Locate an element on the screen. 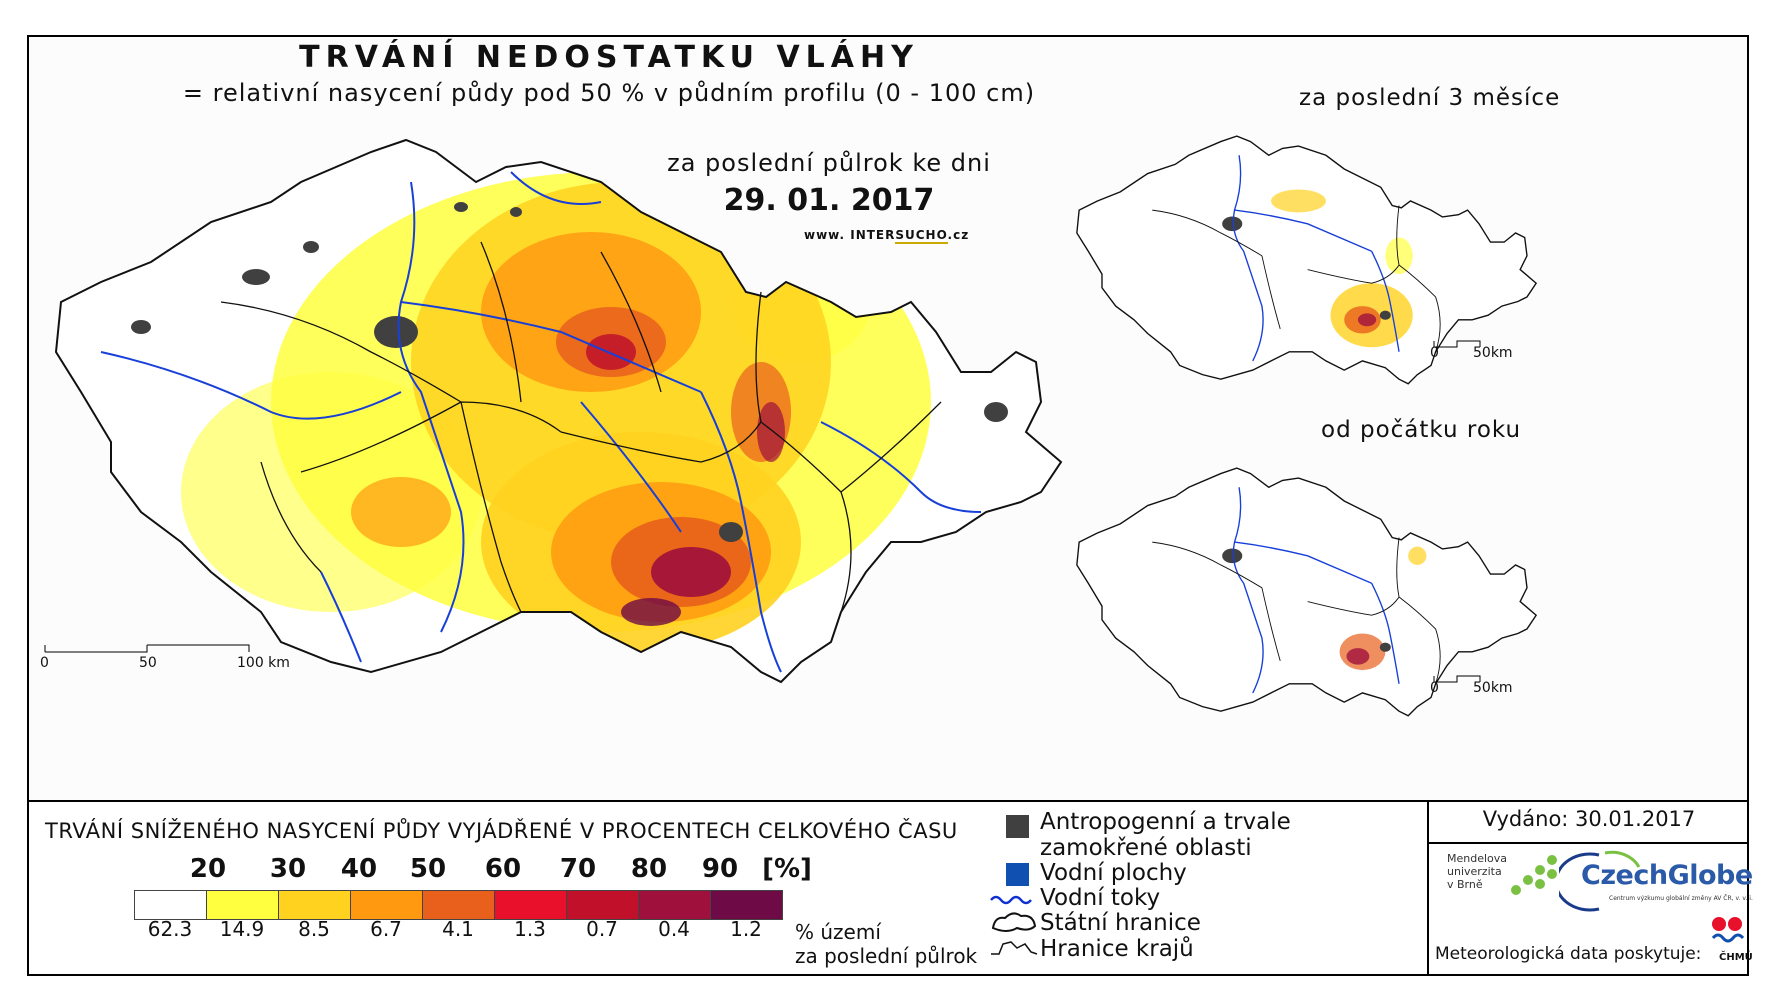 This screenshot has width=1772, height=1003. mendel-logo: Mendelova univerzita v Brně is located at coordinates (1477, 871).